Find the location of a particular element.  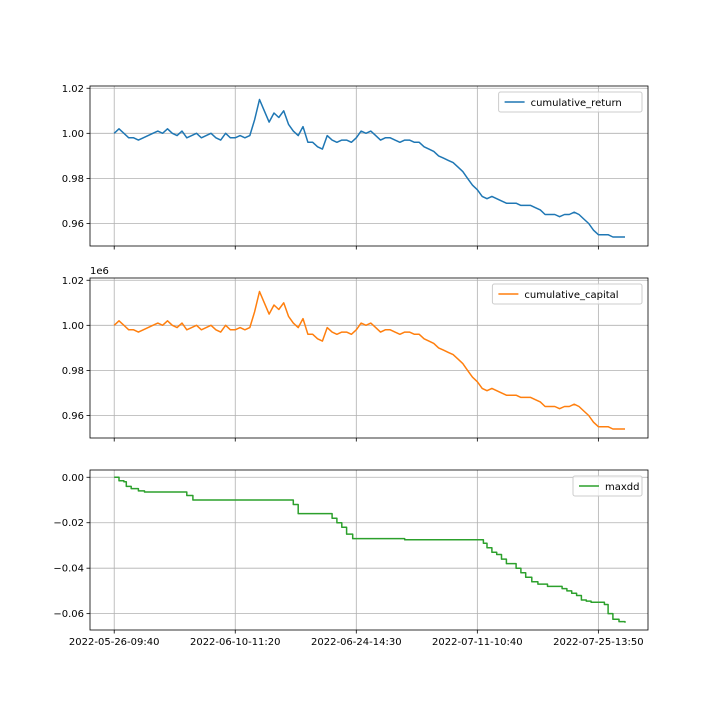

x-tick-label: 2022-05-26-09:40 is located at coordinates (114, 642).